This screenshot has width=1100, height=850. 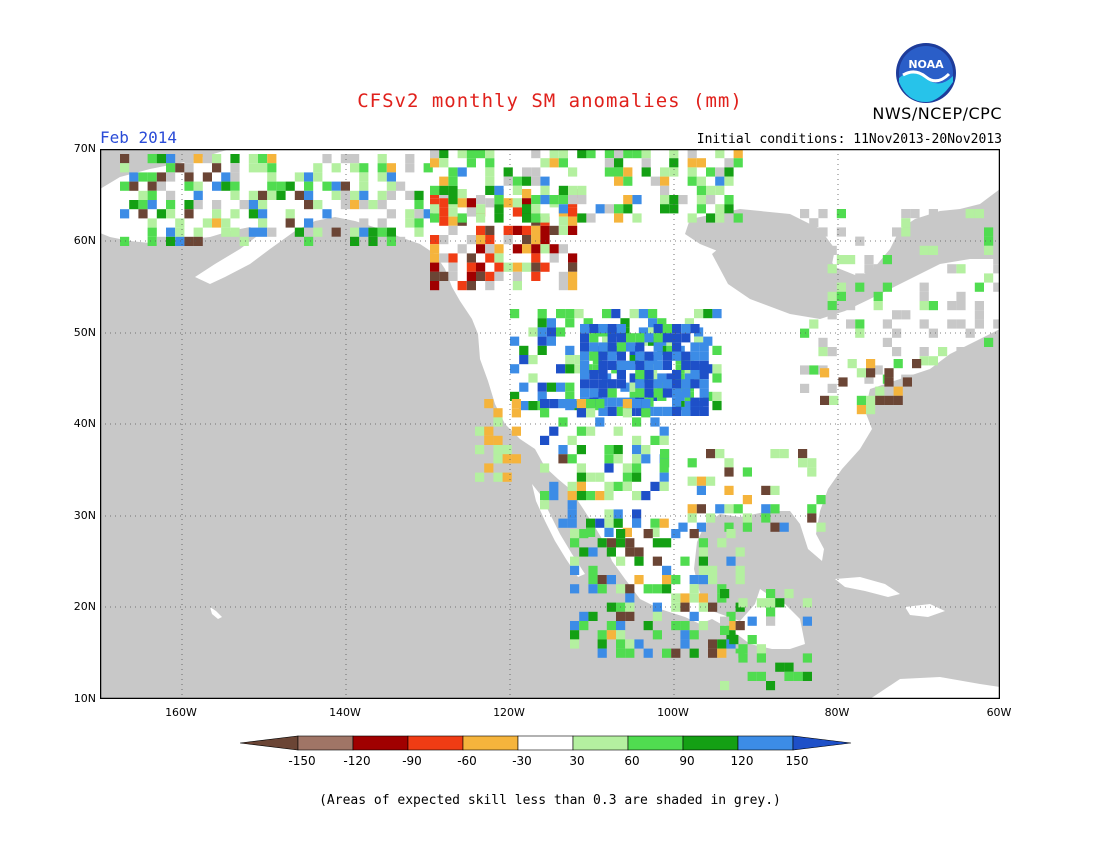 What do you see at coordinates (467, 761) in the screenshot?
I see `colorbar-label: -60` at bounding box center [467, 761].